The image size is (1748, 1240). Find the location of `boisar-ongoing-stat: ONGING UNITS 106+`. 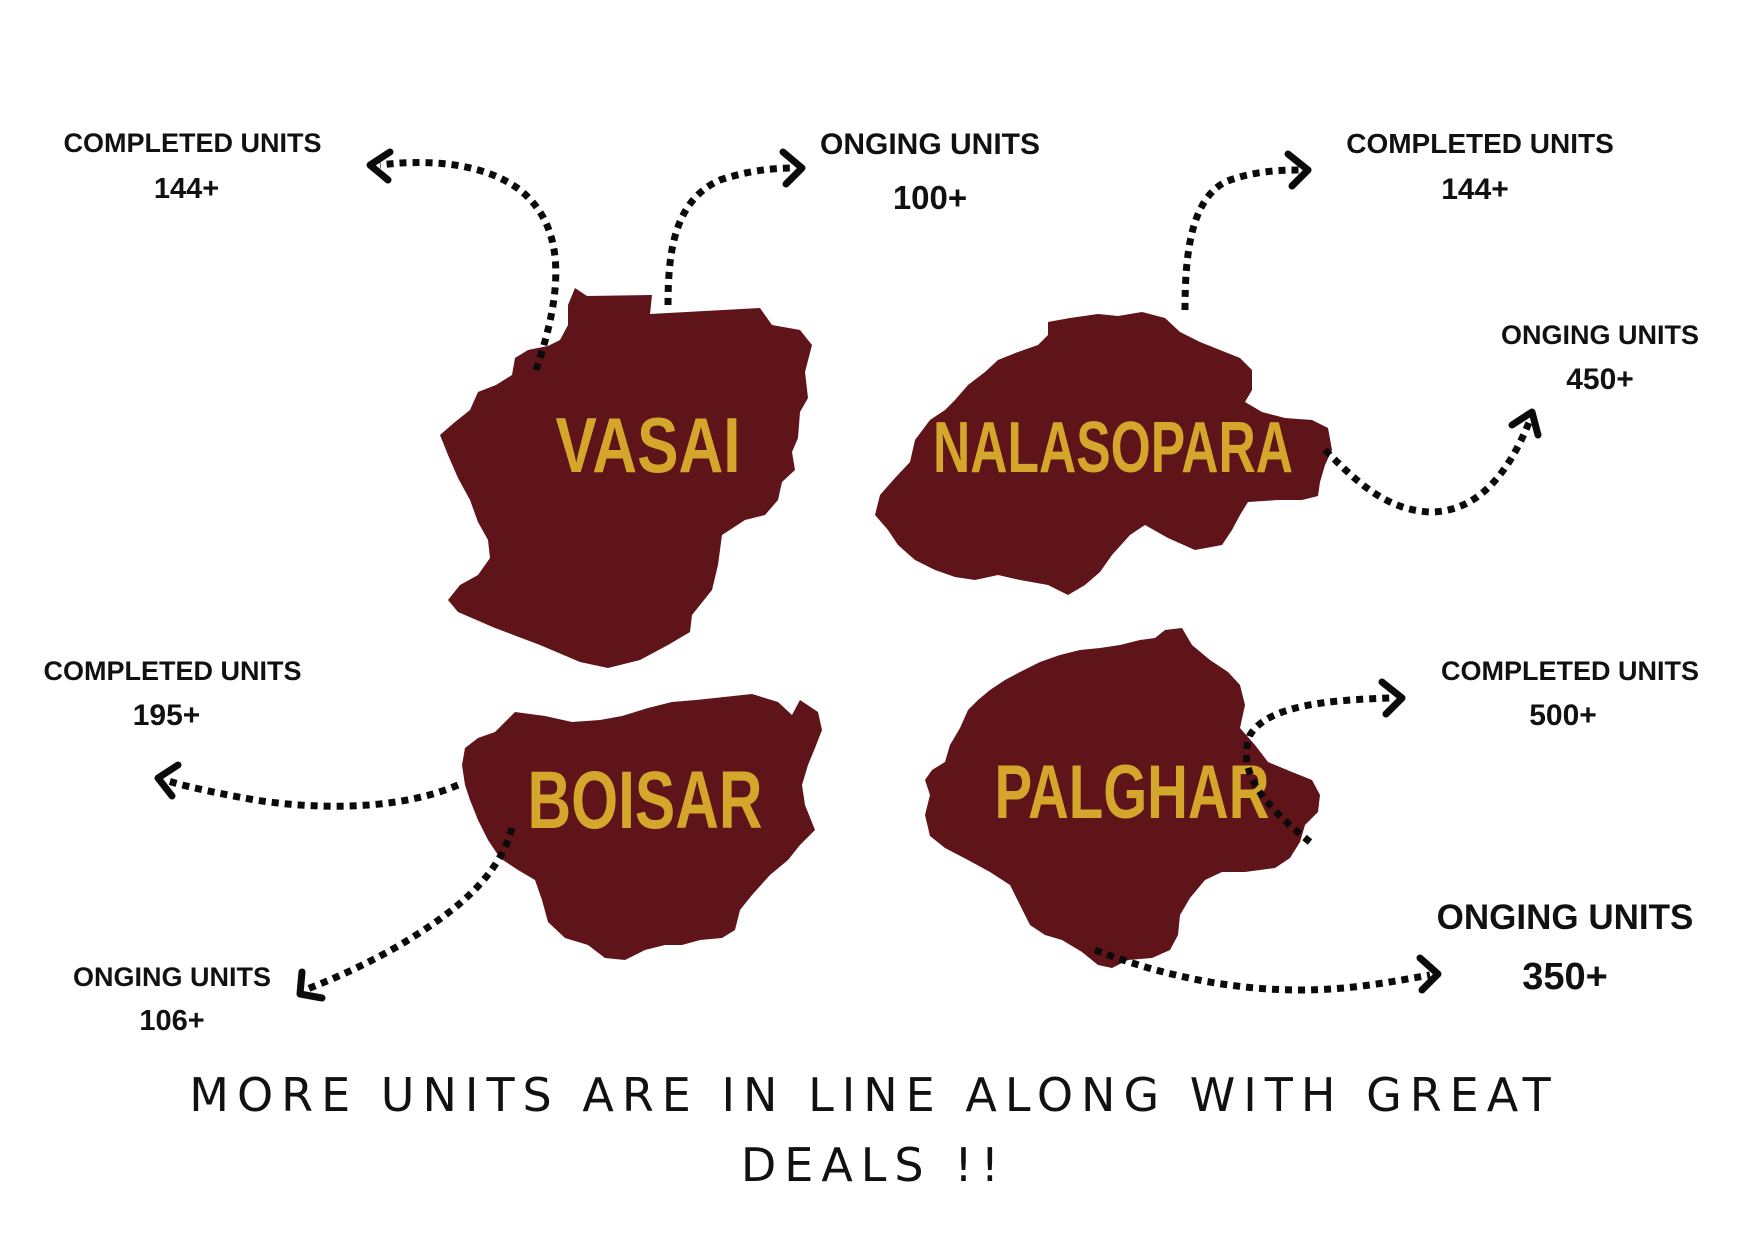

boisar-ongoing-stat: ONGING UNITS 106+ is located at coordinates (172, 1000).